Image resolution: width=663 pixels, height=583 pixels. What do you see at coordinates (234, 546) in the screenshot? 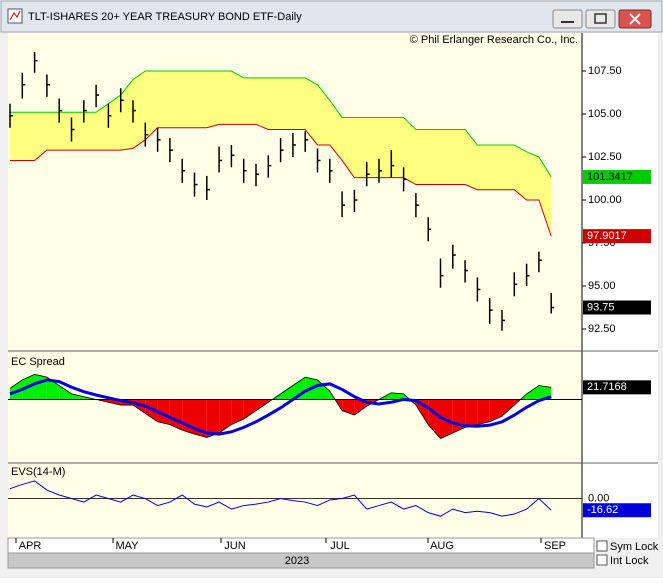
I see `x-tick-label: JUN` at bounding box center [234, 546].